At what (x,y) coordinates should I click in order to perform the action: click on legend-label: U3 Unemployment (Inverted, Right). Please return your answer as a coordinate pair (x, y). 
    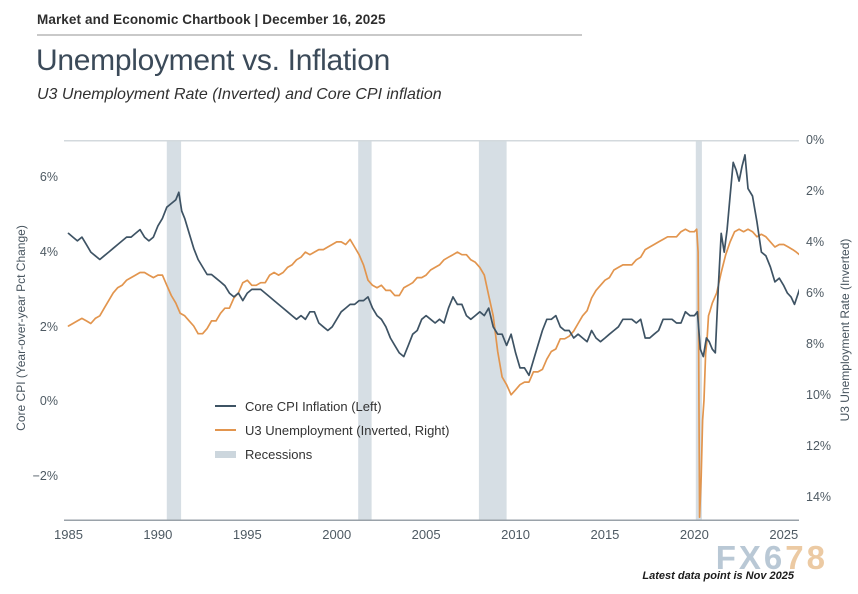
    Looking at the image, I should click on (347, 430).